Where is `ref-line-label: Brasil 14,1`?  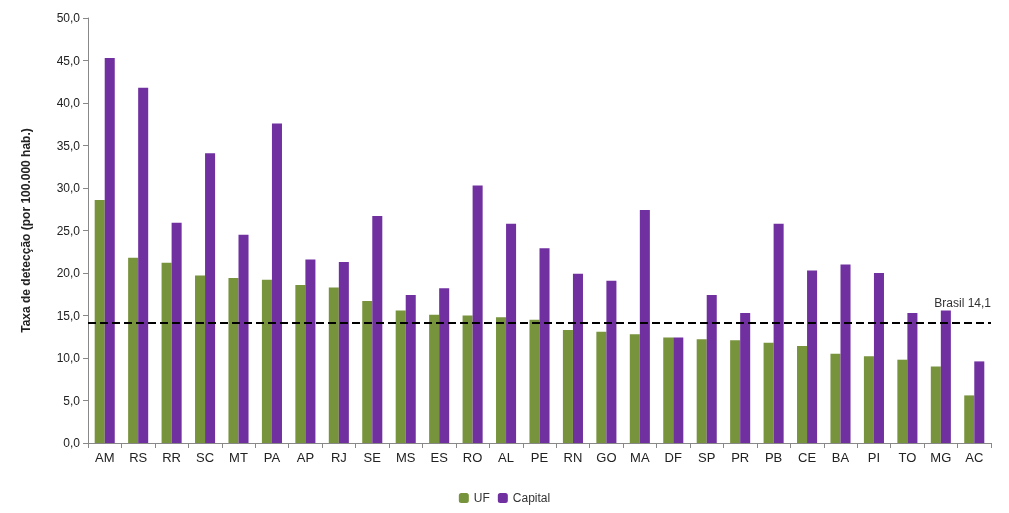
ref-line-label: Brasil 14,1 is located at coordinates (963, 303).